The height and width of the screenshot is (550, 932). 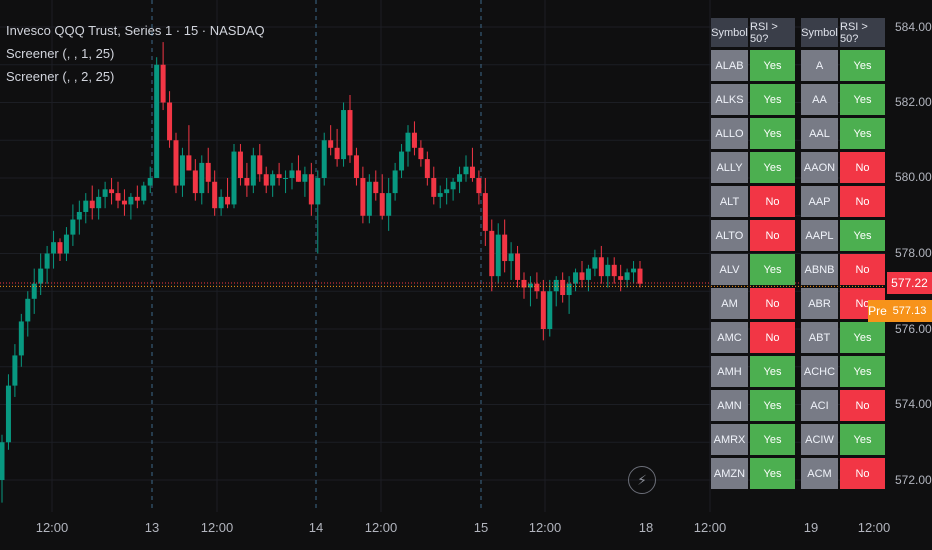 What do you see at coordinates (60, 53) in the screenshot?
I see `indicator-label-1: Screener (, , 1, 25)` at bounding box center [60, 53].